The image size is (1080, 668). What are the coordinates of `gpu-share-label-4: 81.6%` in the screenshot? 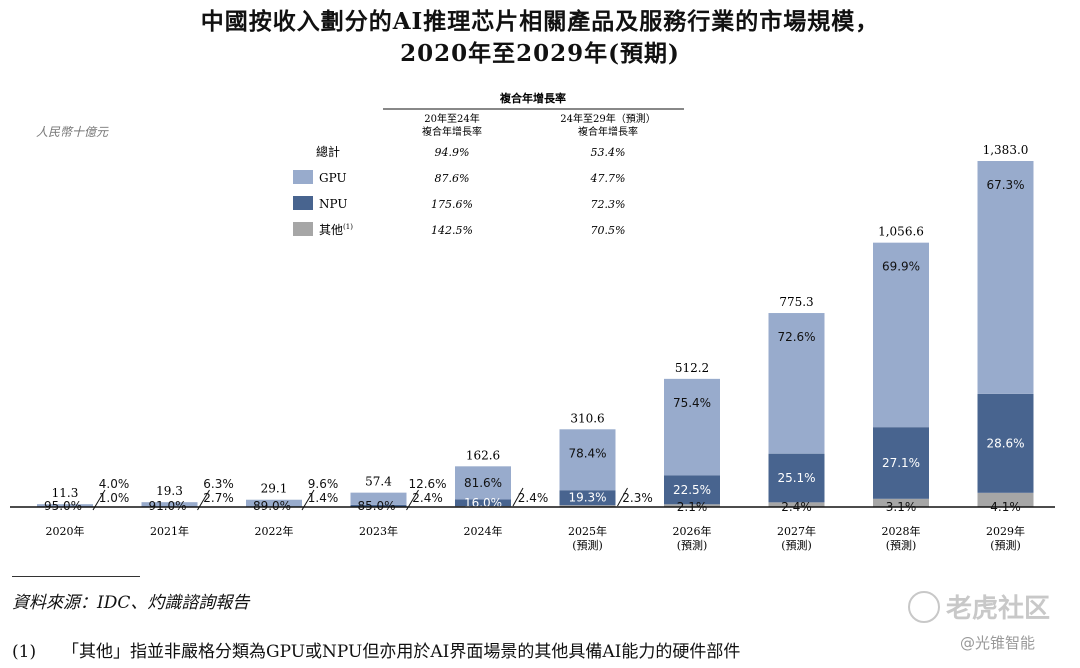 It's located at (483, 483).